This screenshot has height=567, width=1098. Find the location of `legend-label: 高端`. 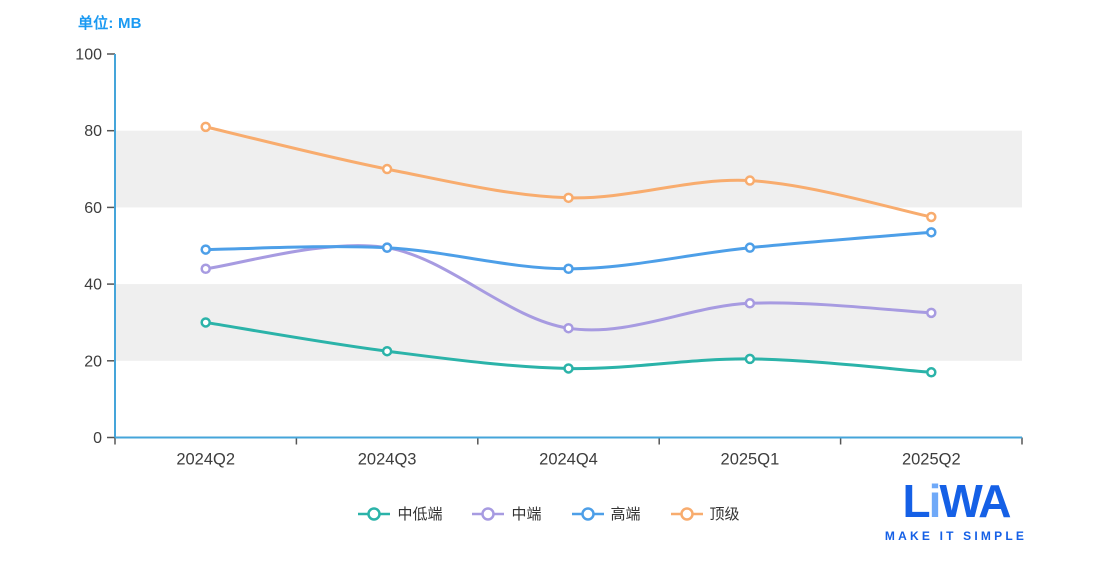

legend-label: 高端 is located at coordinates (625, 514).